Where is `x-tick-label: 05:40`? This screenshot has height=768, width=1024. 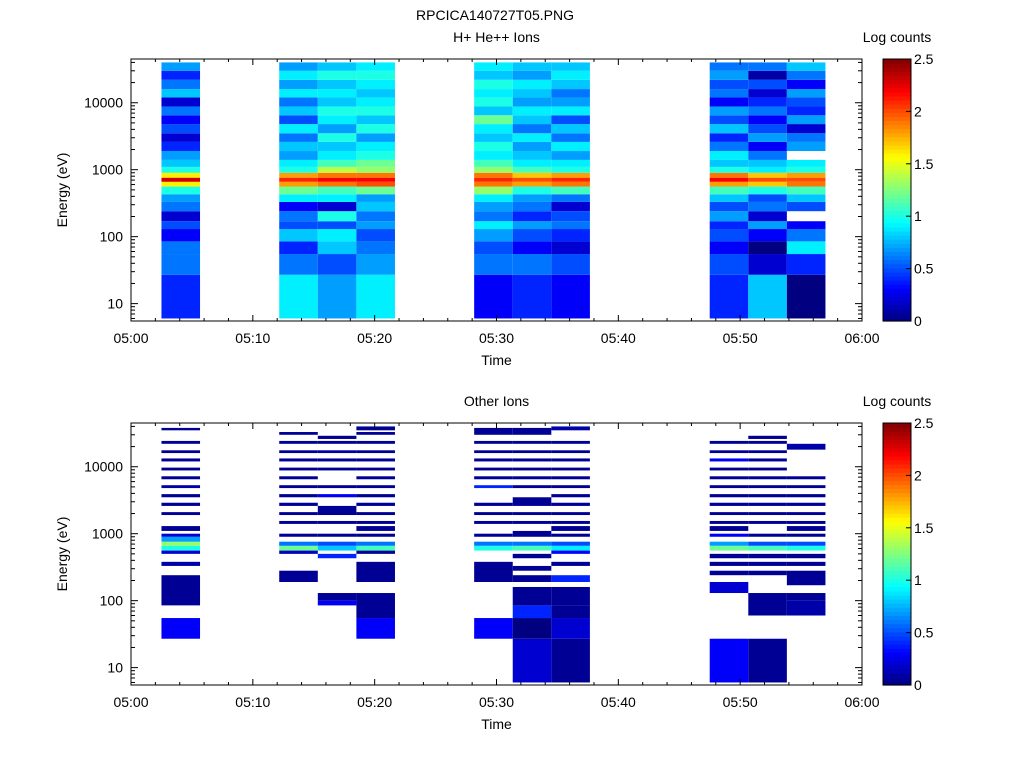 x-tick-label: 05:40 is located at coordinates (618, 702).